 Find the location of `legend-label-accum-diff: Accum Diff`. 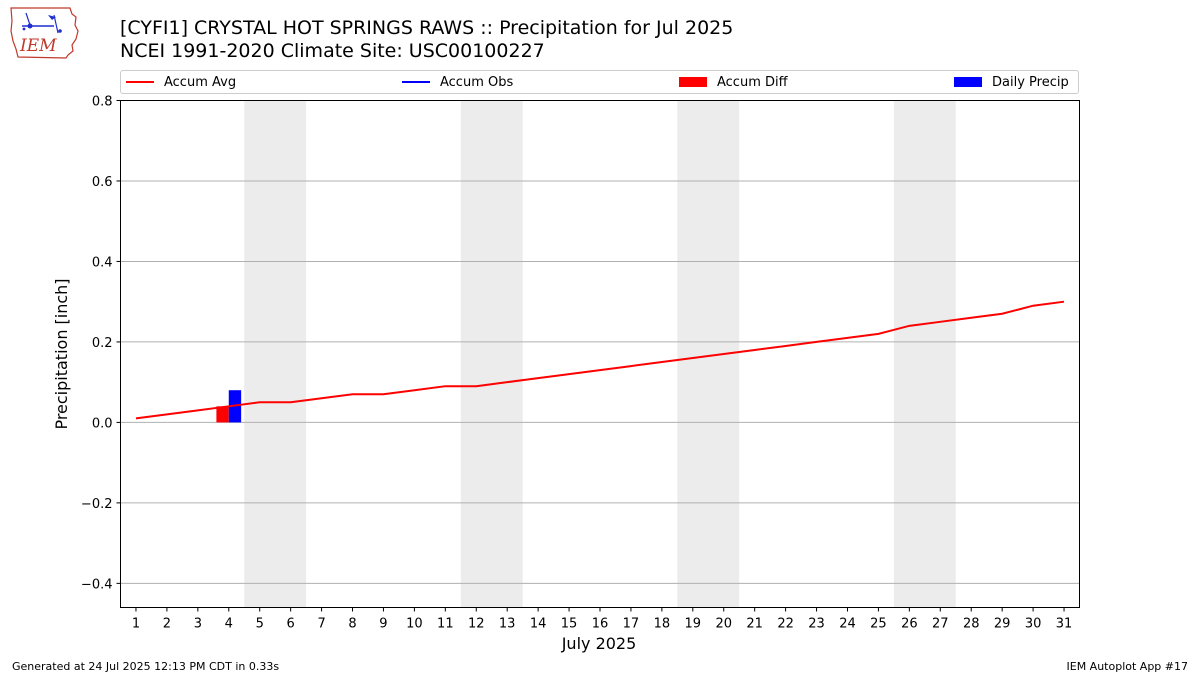

legend-label-accum-diff: Accum Diff is located at coordinates (752, 82).